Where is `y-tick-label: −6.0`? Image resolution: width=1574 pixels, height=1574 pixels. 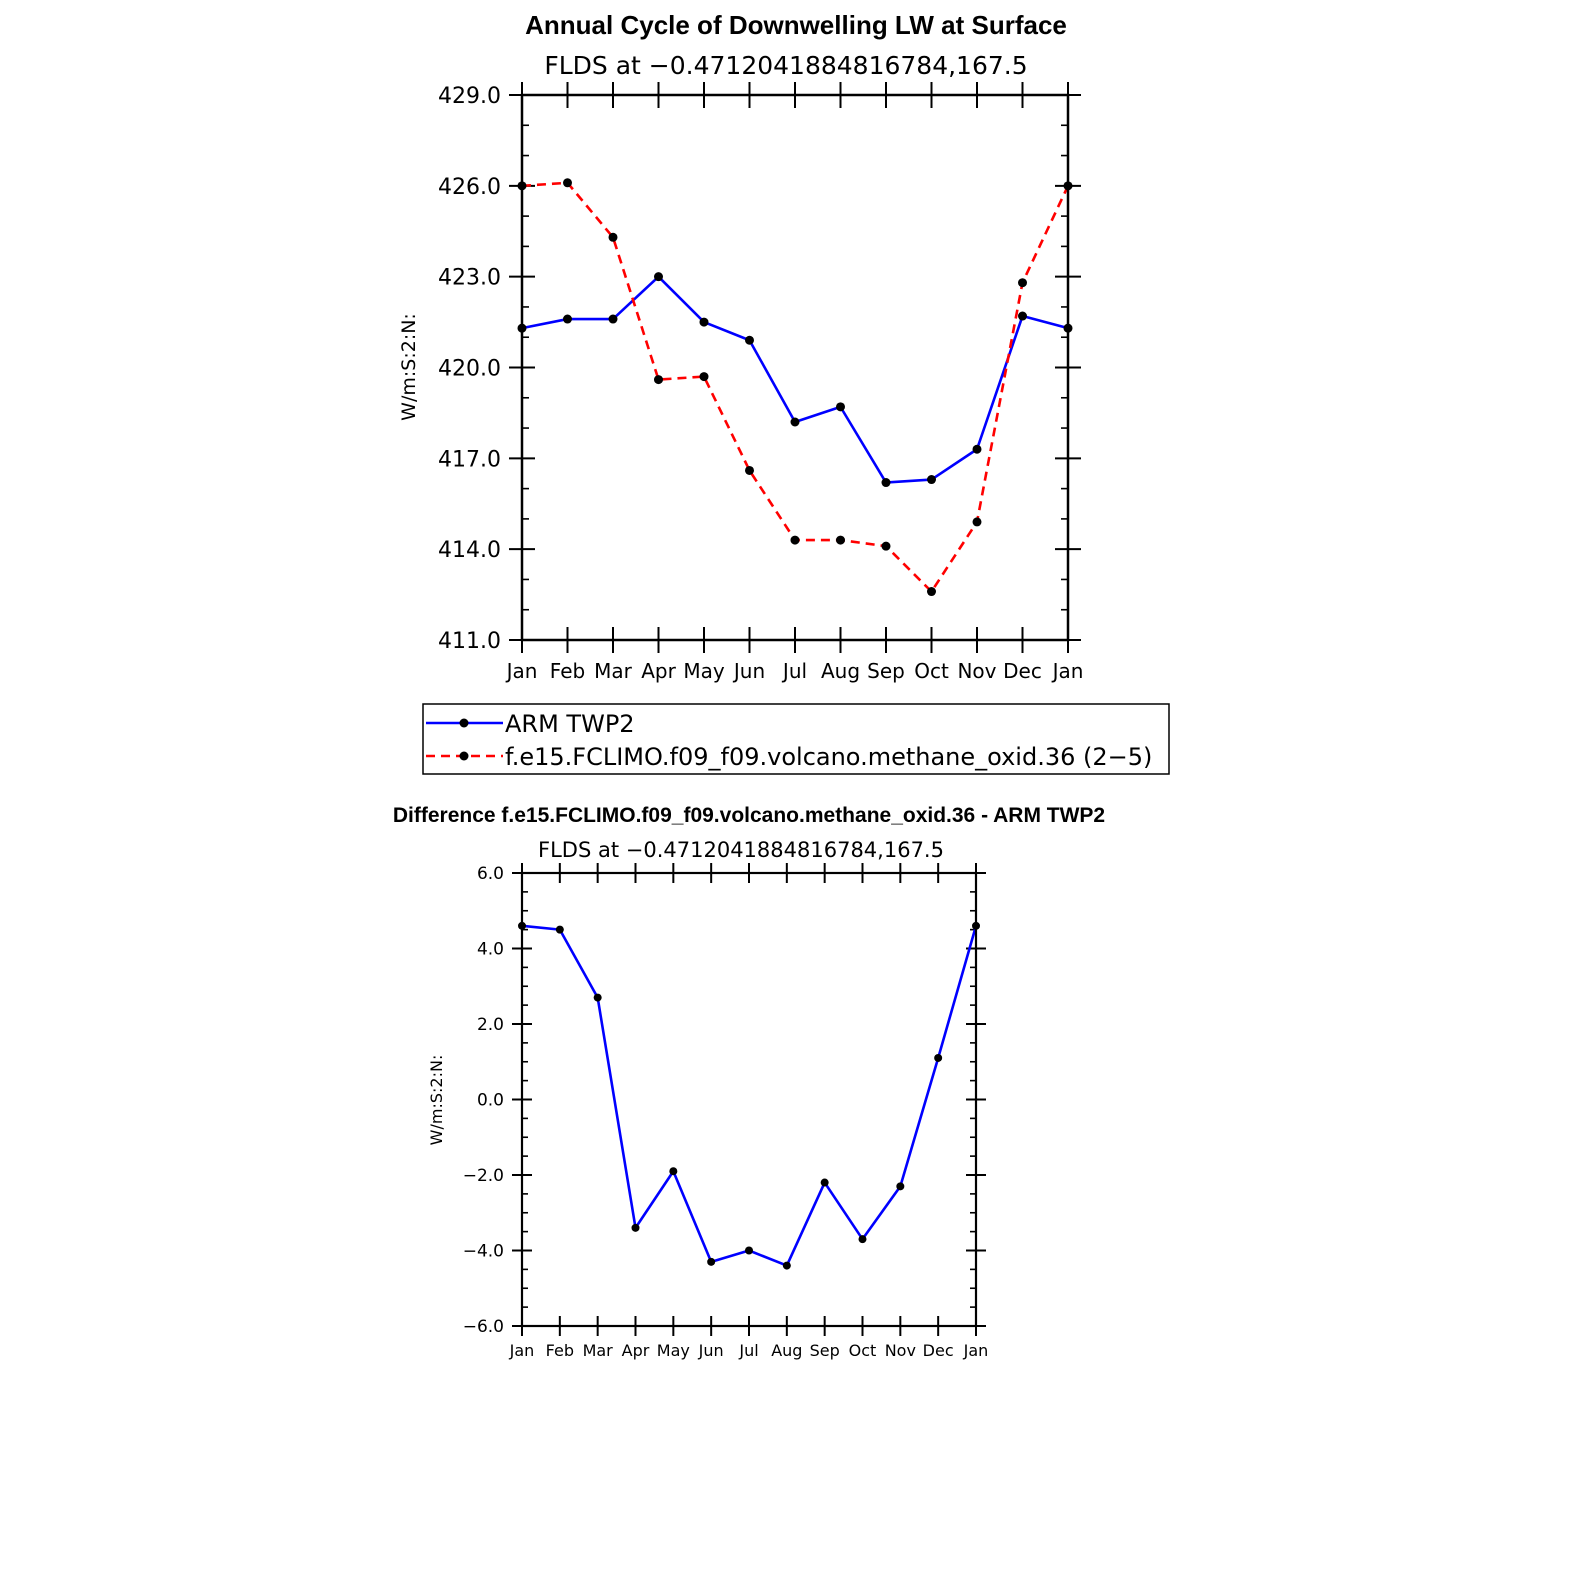 y-tick-label: −6.0 is located at coordinates (483, 1327).